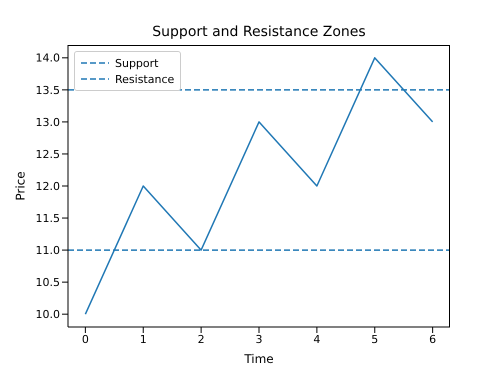 This screenshot has height=375, width=500. What do you see at coordinates (258, 359) in the screenshot?
I see `x-axis-title: Time` at bounding box center [258, 359].